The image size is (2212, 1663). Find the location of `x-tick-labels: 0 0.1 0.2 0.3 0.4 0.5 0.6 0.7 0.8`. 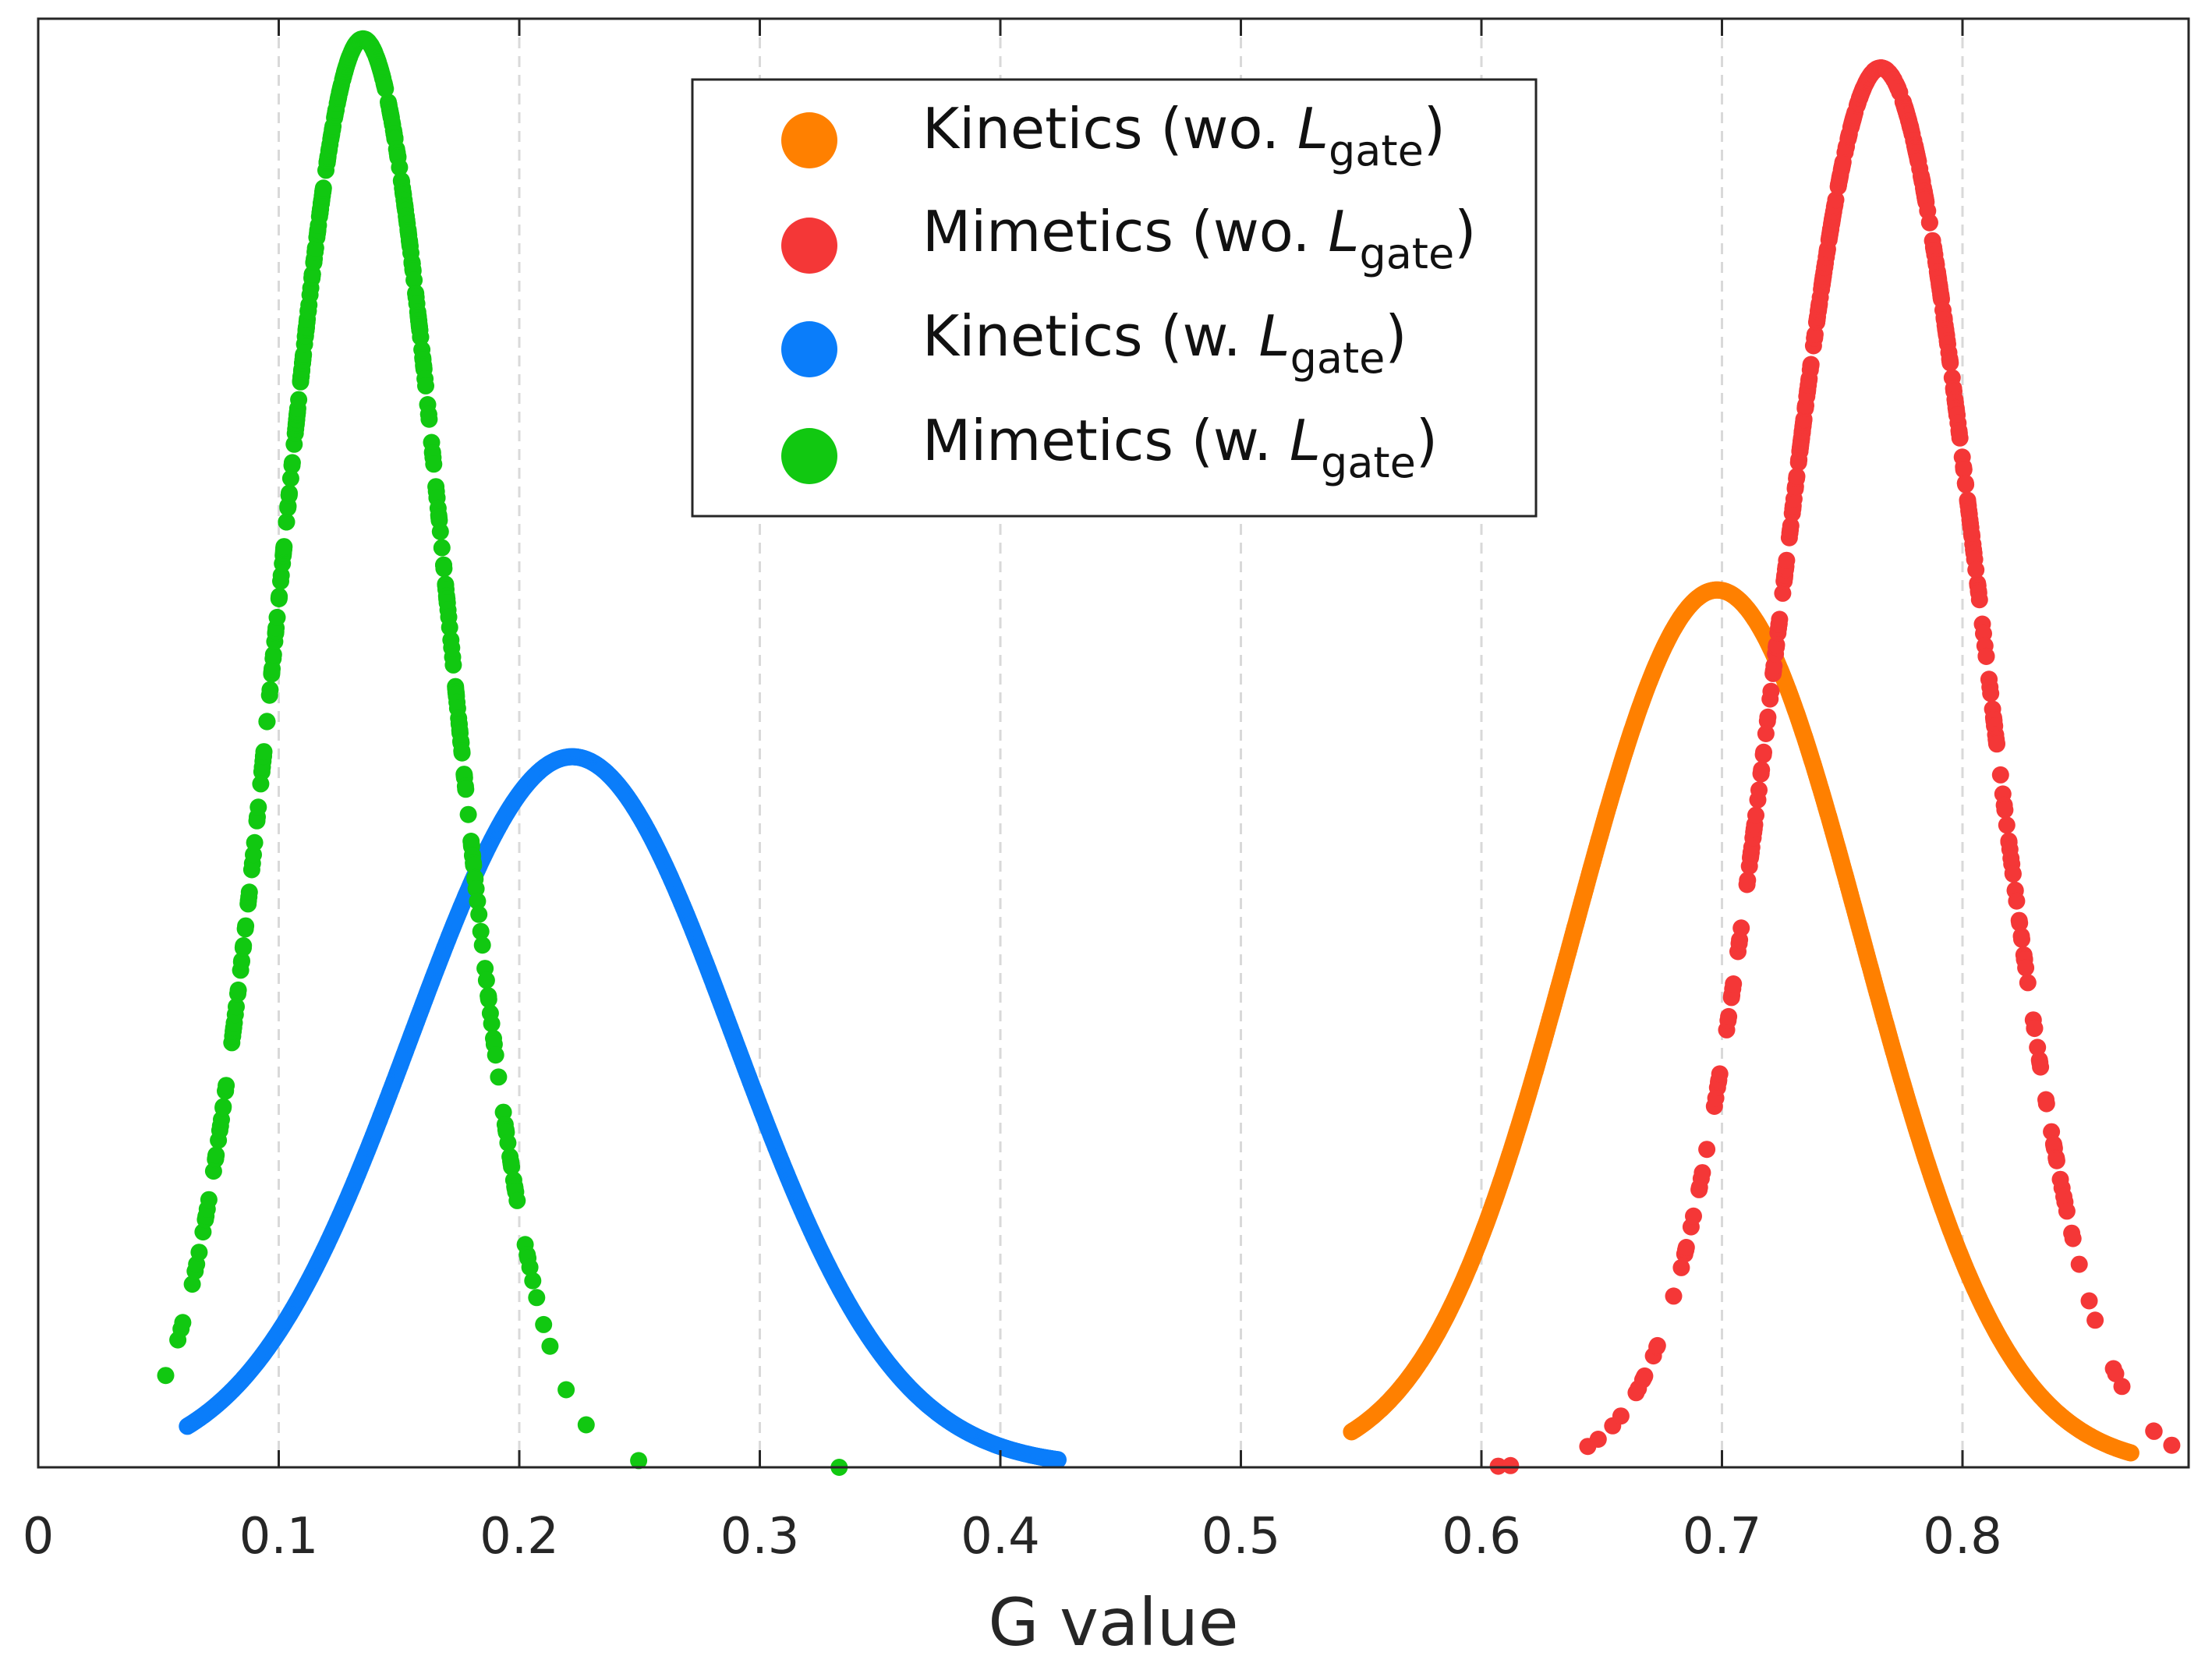

x-tick-labels: 0 0.1 0.2 0.3 0.4 0.5 0.6 0.7 0.8 is located at coordinates (1013, 1537).